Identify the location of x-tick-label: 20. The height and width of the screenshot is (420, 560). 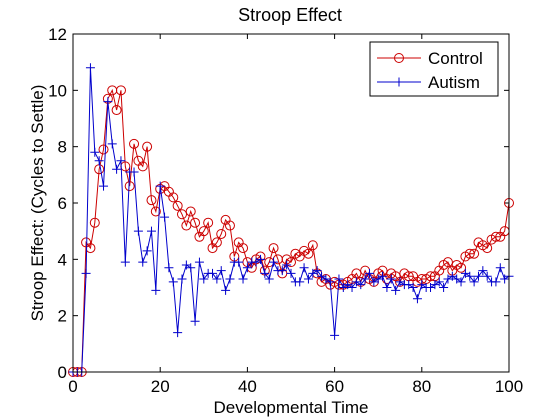
(160, 386).